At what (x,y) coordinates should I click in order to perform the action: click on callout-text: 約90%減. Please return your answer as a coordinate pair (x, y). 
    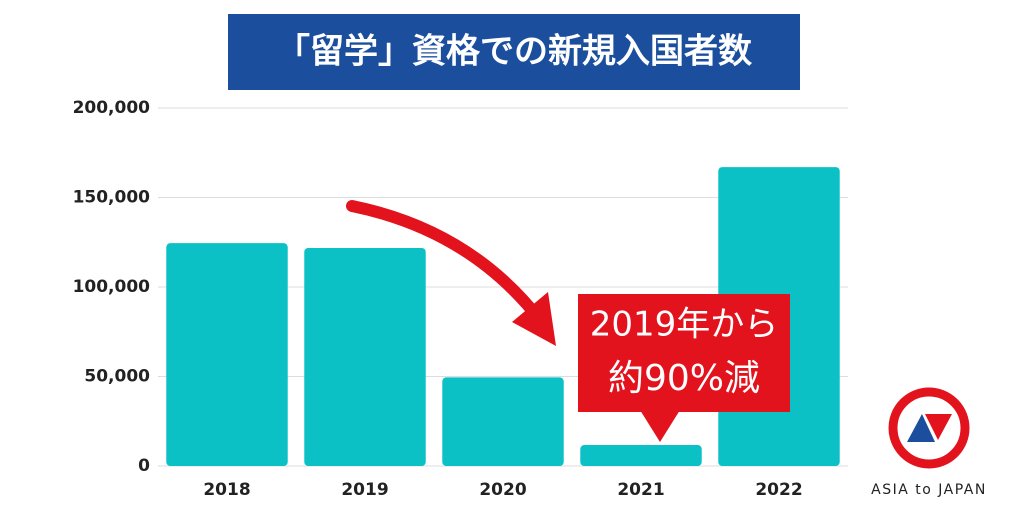
    Looking at the image, I should click on (684, 378).